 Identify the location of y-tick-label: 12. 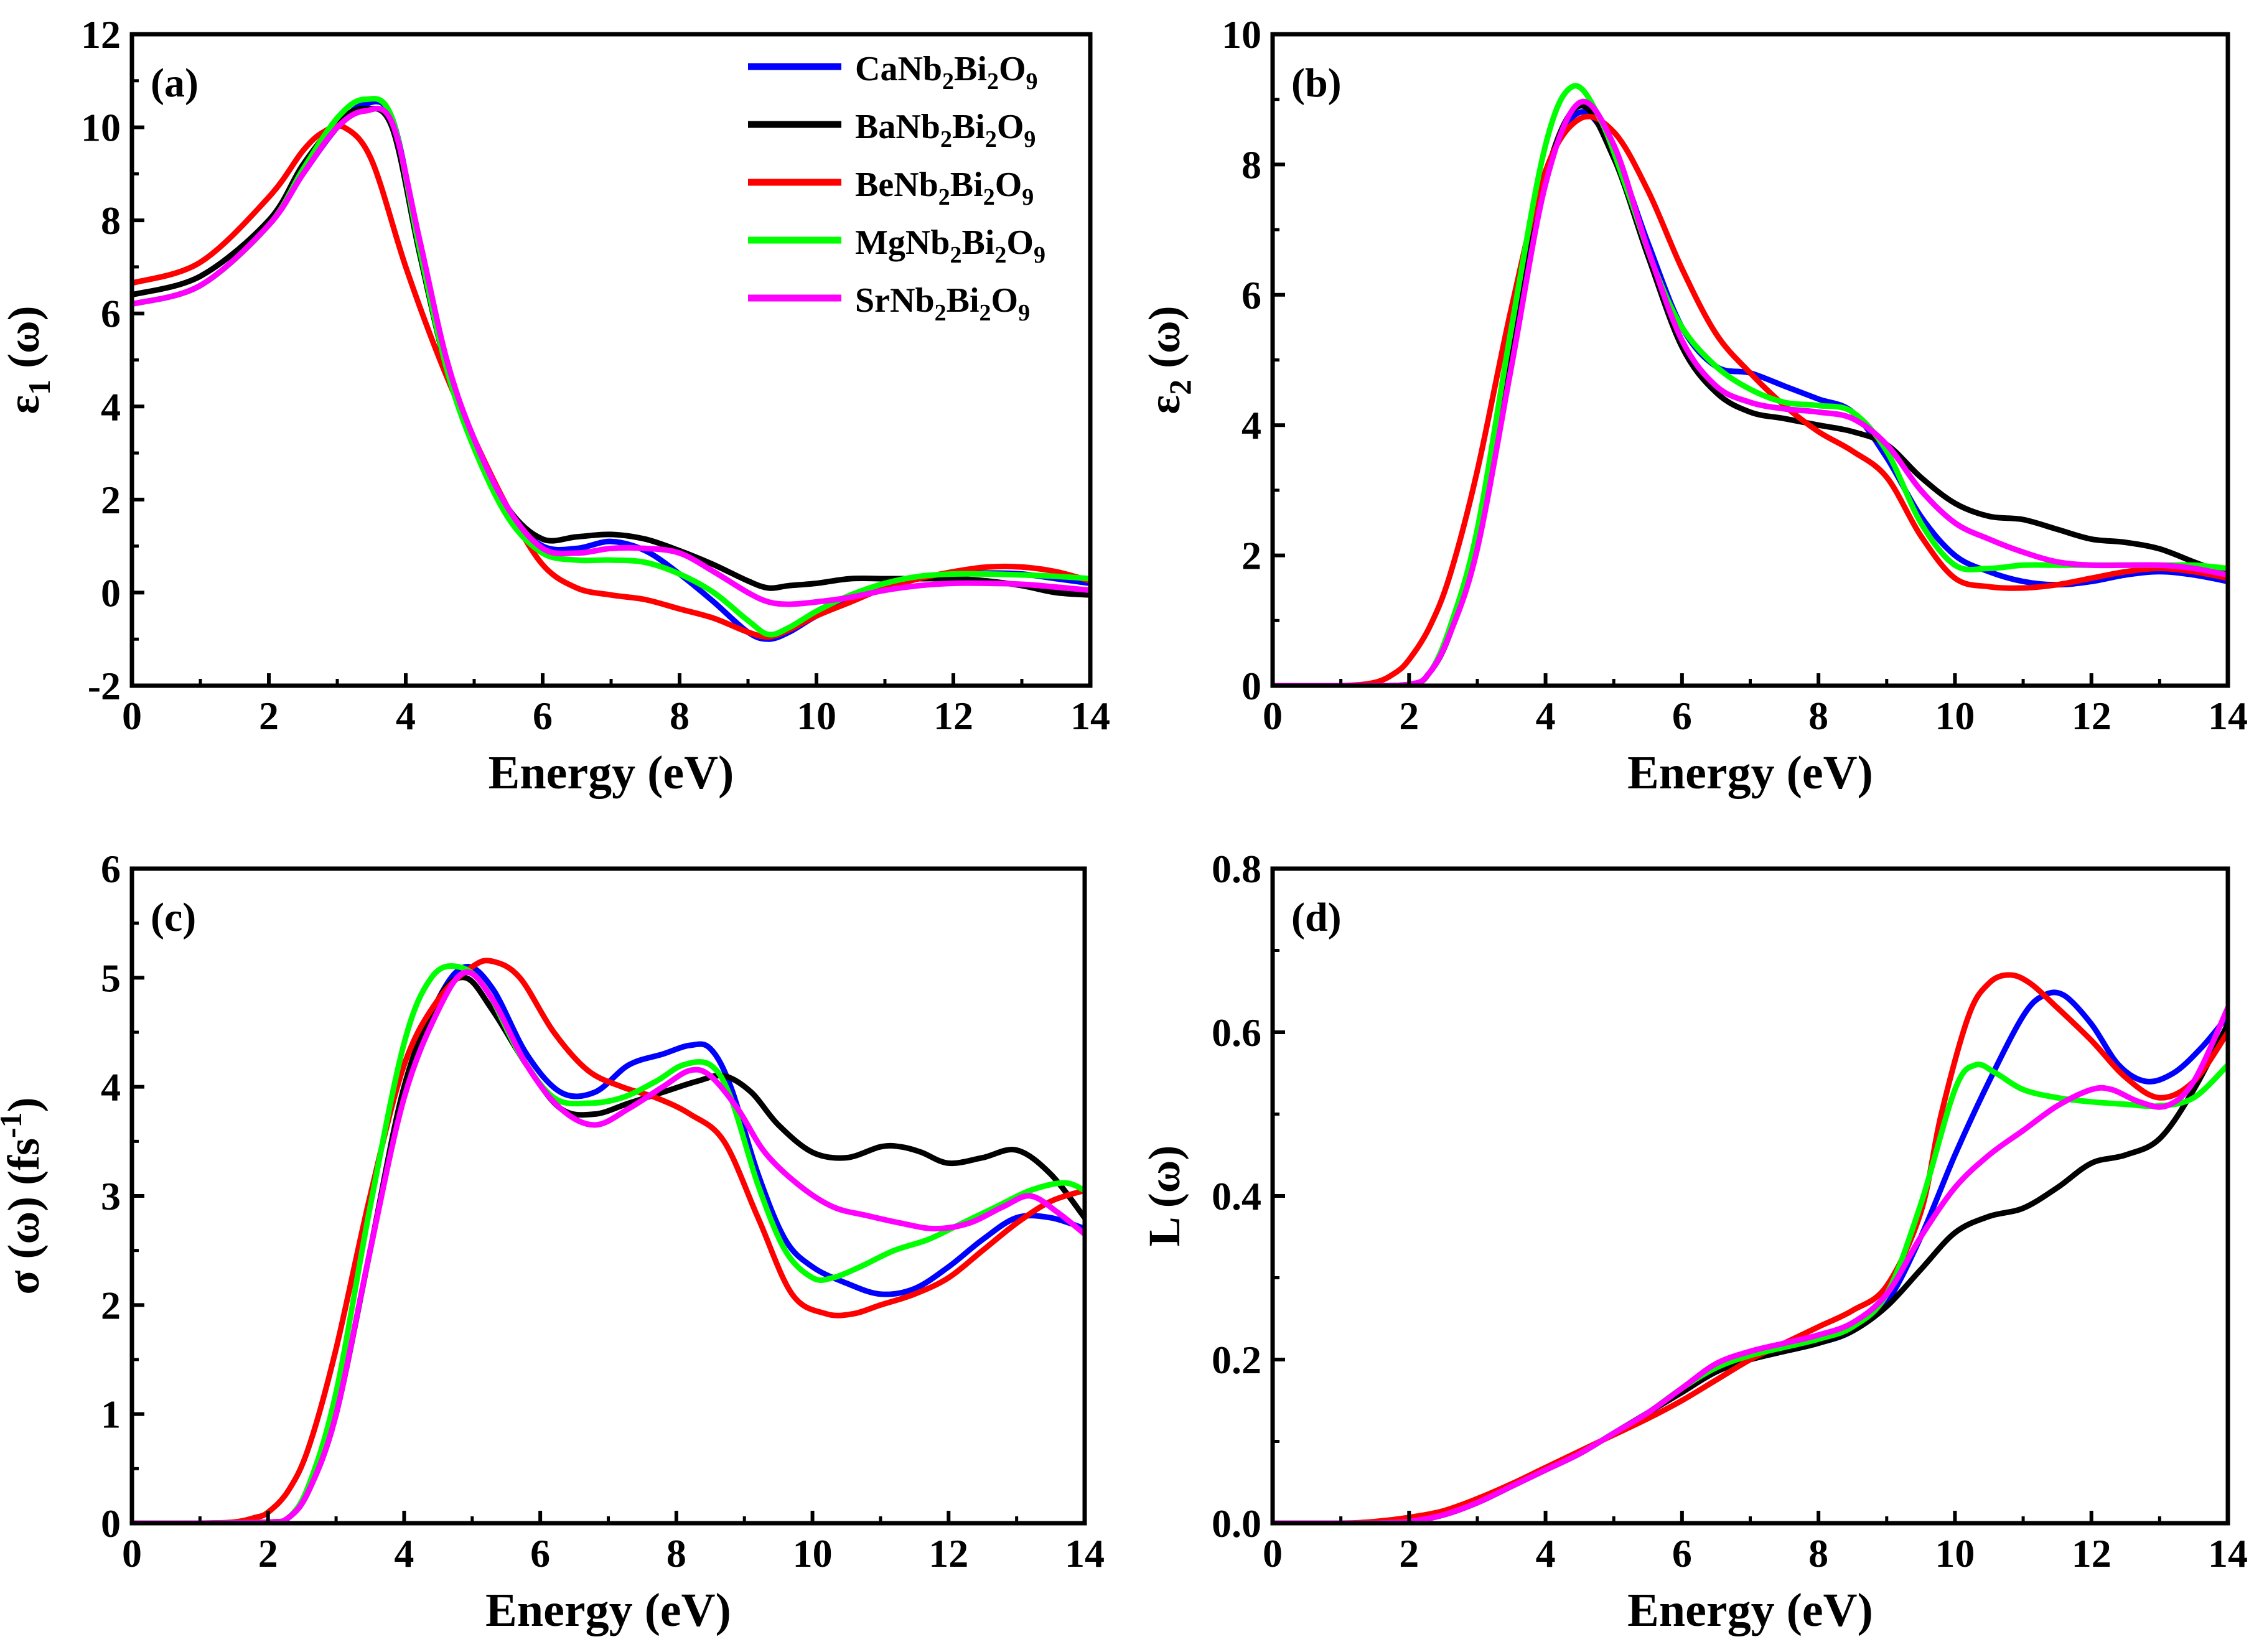
(101, 35).